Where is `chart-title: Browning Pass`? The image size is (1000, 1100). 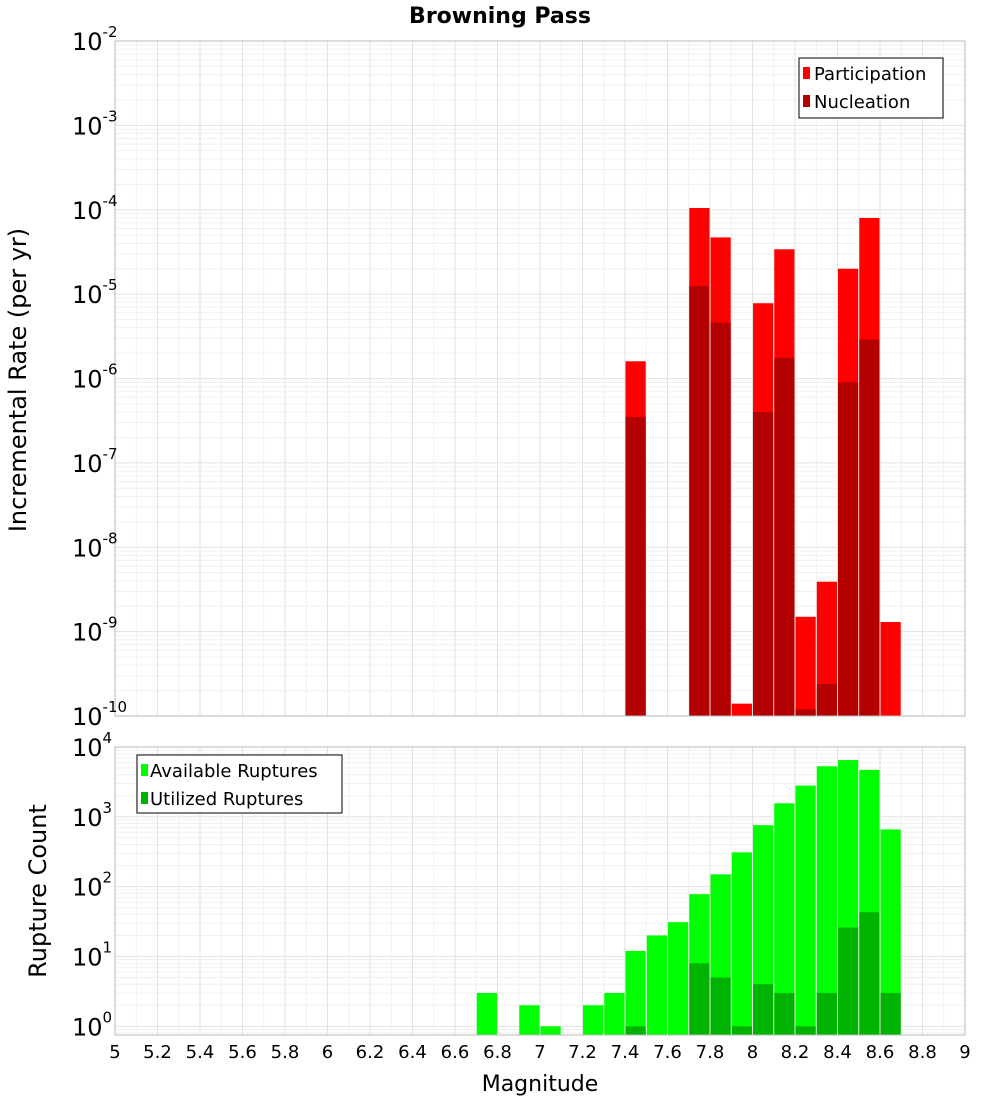 chart-title: Browning Pass is located at coordinates (500, 16).